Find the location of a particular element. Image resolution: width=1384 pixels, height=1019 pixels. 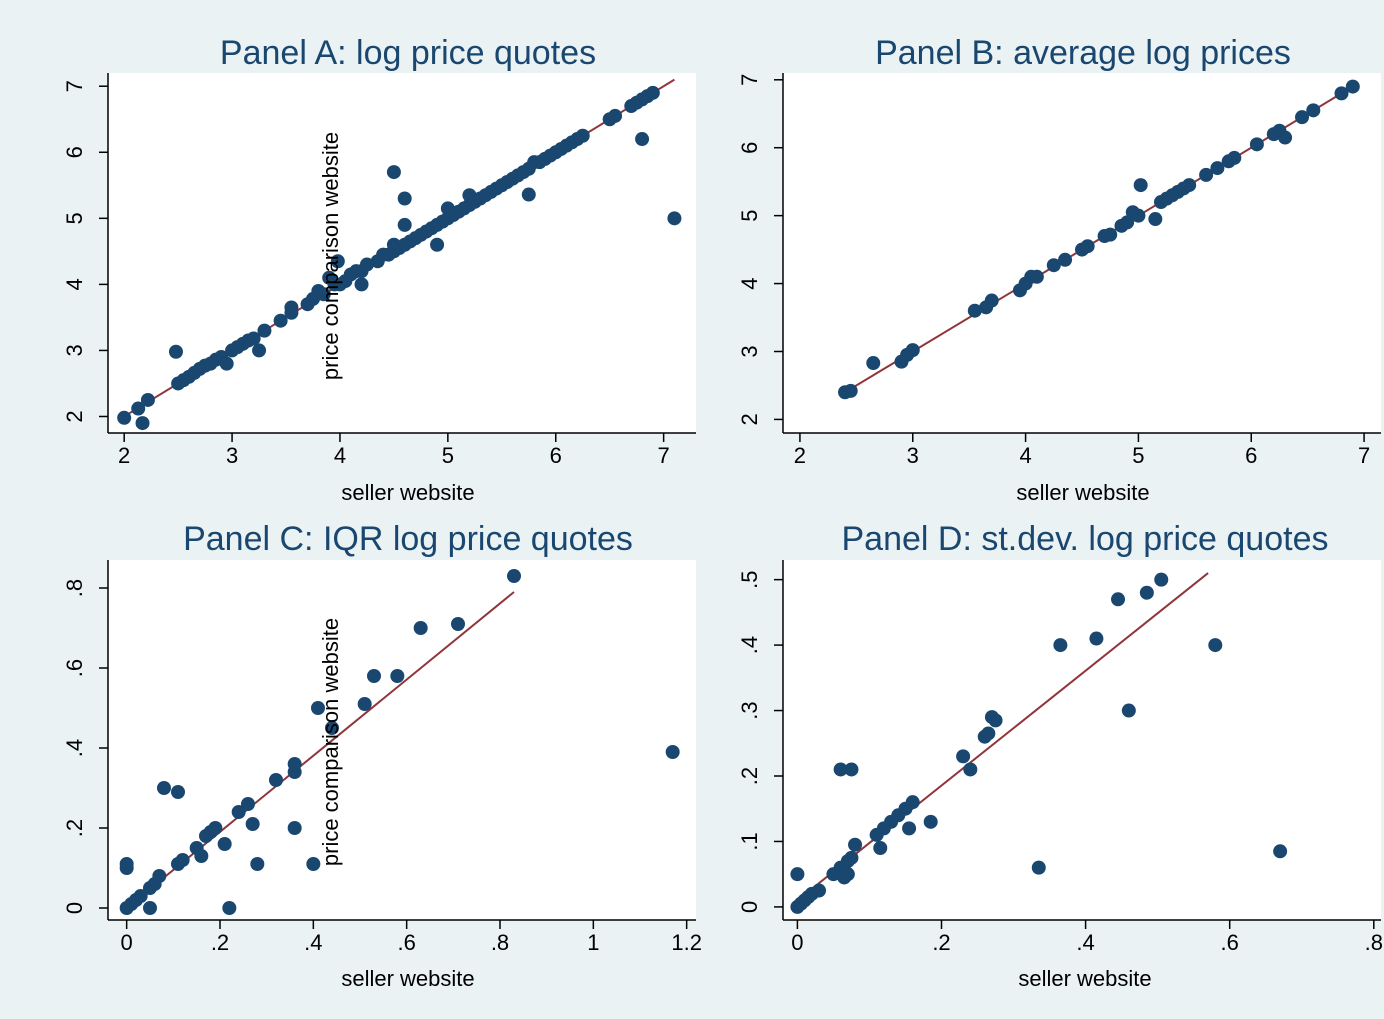

panel-a-y-tick-label: 2 is located at coordinates (74, 416).